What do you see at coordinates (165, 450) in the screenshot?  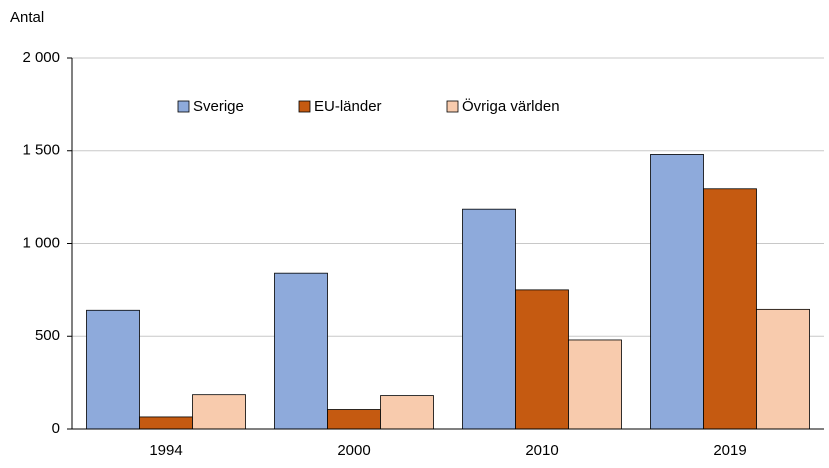 I see `x-tick-label: 1994` at bounding box center [165, 450].